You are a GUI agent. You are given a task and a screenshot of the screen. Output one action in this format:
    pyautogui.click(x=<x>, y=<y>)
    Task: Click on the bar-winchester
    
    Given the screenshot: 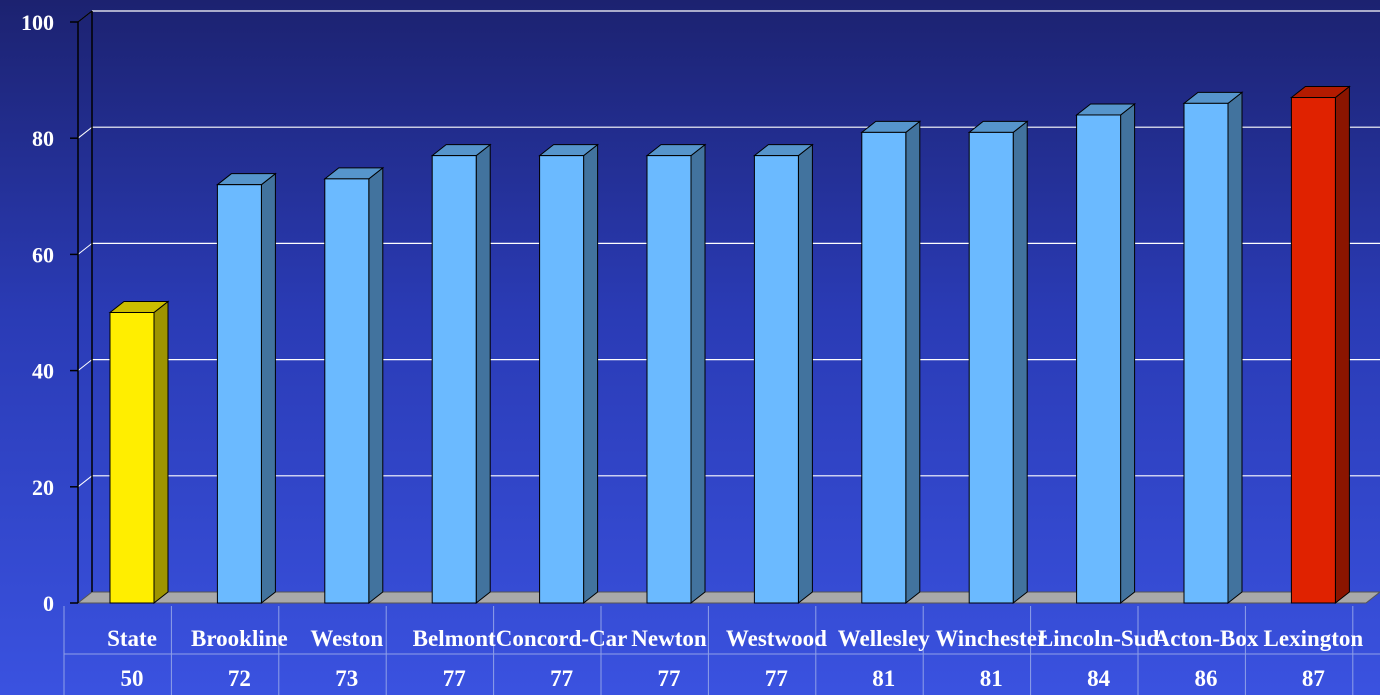 What is the action you would take?
    pyautogui.click(x=998, y=362)
    